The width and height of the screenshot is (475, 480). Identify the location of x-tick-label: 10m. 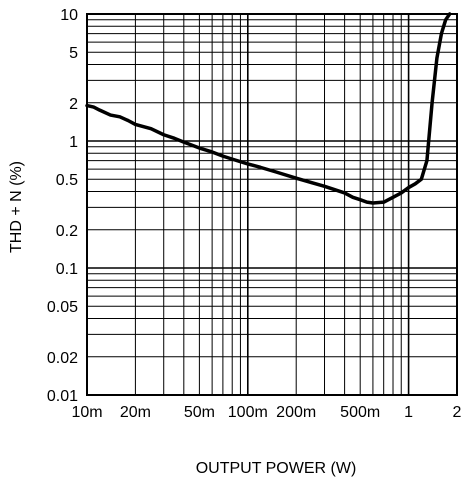
(86, 412).